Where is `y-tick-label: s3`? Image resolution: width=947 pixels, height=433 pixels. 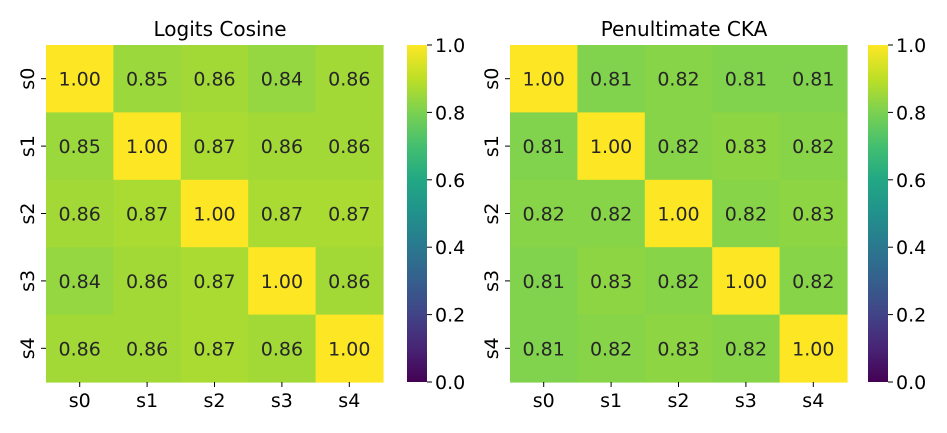
y-tick-label: s3 is located at coordinates (28, 281).